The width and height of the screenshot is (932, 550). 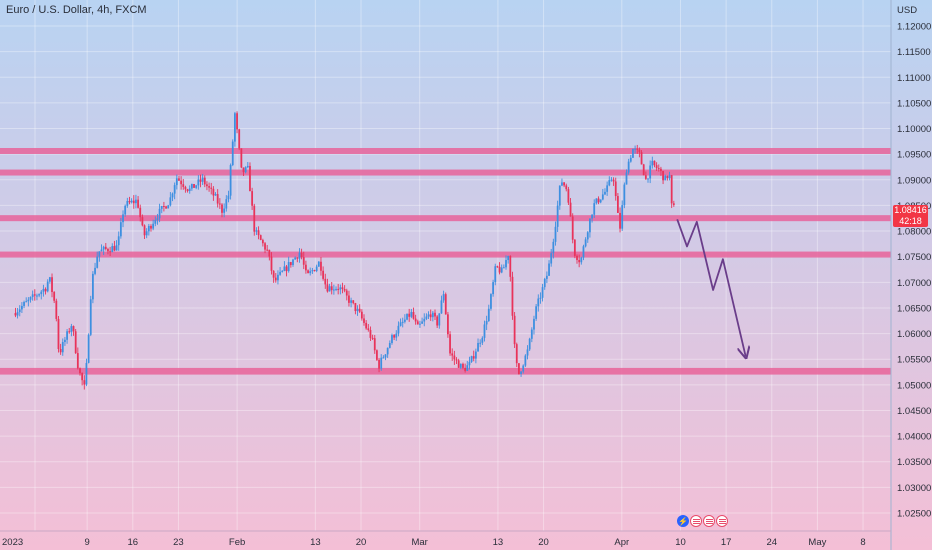 I want to click on time-axis: 2023 9 16 23 Feb 13 20 Mar 13 20 Apr 10 17 24 May 8, so click(x=434, y=542).